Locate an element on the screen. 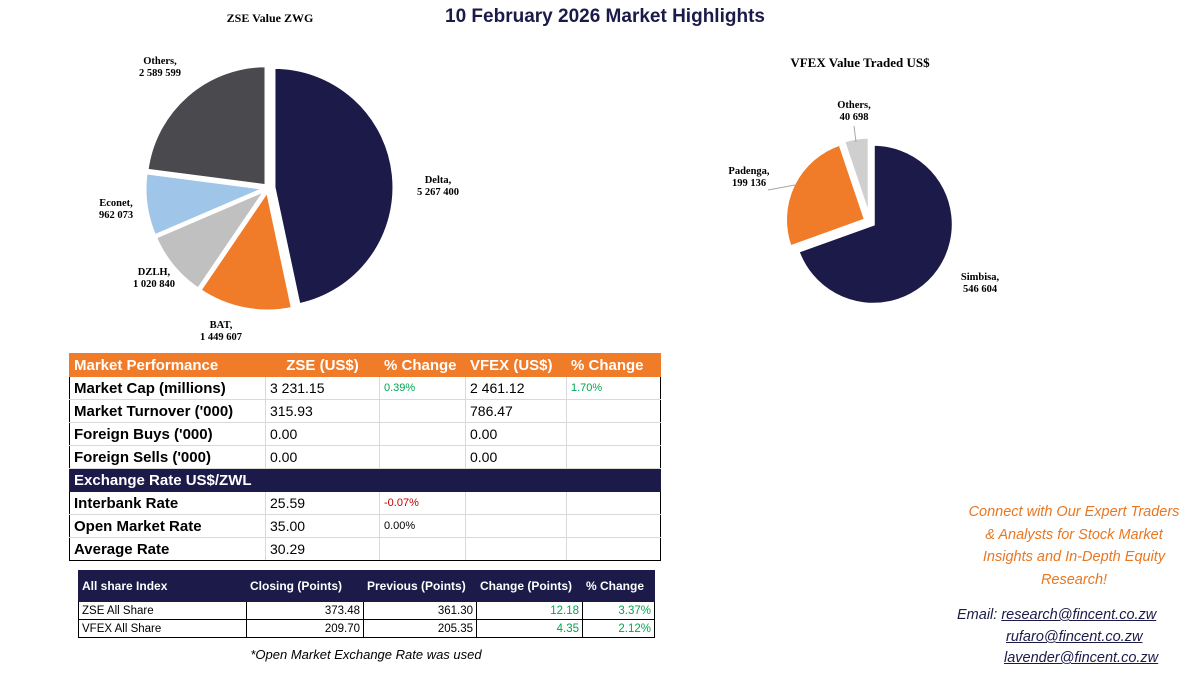  pie-label-others: Others, 2 589 599 is located at coordinates (160, 67).